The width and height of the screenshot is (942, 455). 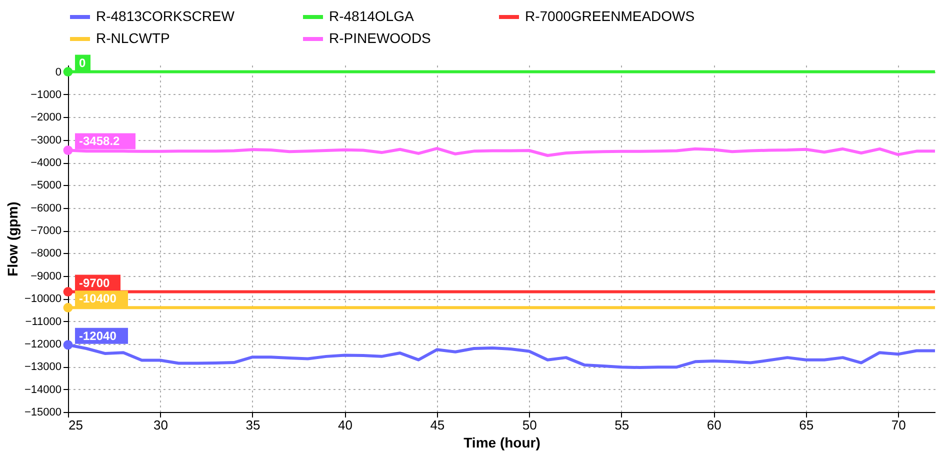 I want to click on y-tick-label: −9000, so click(x=46, y=276).